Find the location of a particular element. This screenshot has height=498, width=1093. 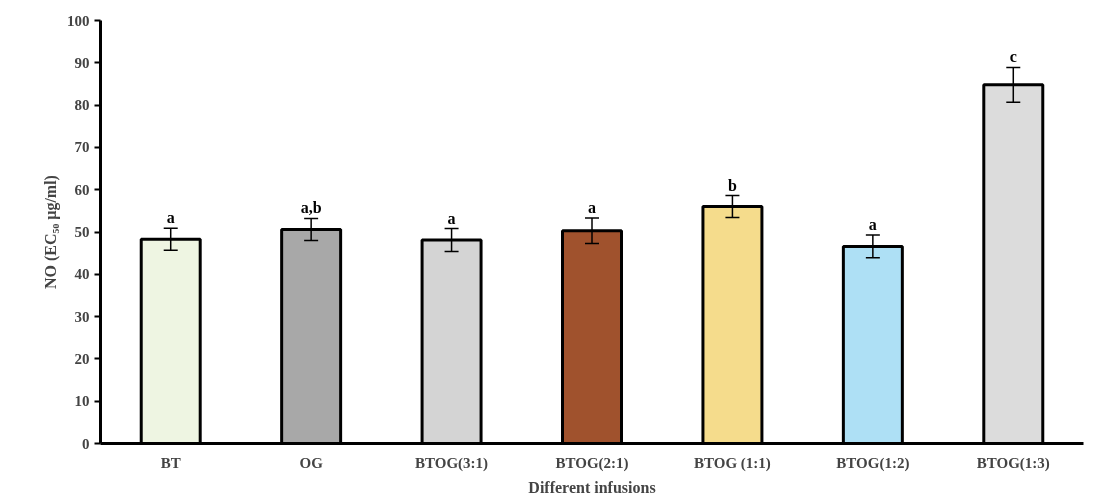

annotation: b is located at coordinates (732, 185).